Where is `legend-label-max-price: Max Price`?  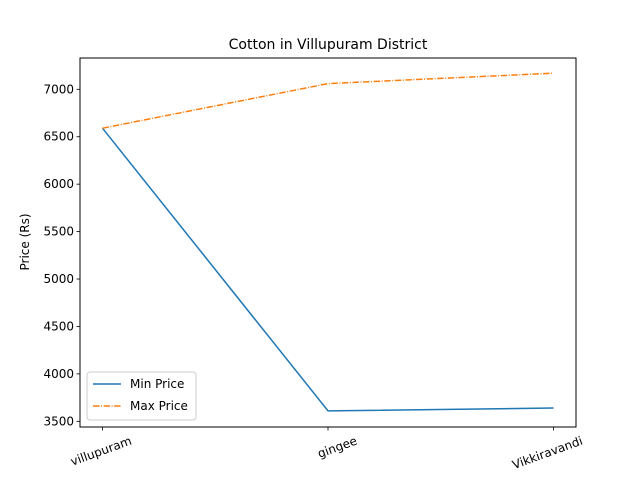 legend-label-max-price: Max Price is located at coordinates (159, 406).